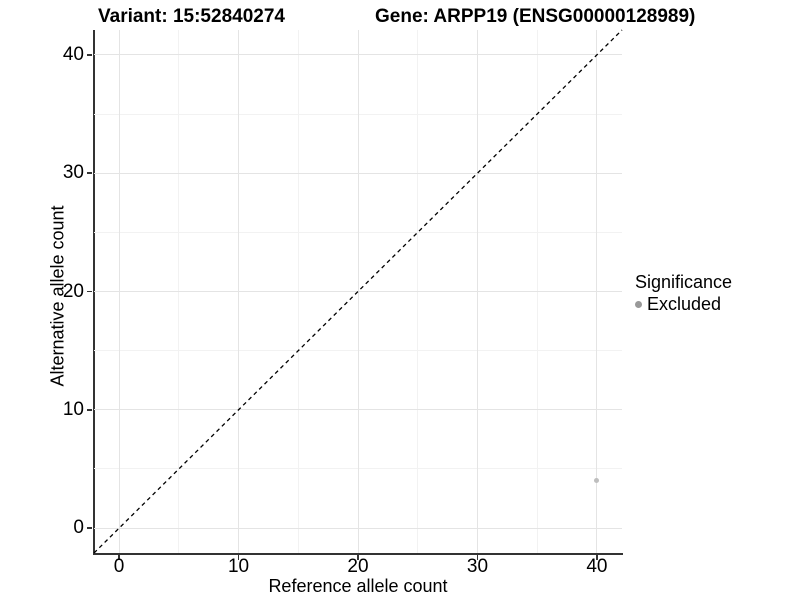  Describe the element at coordinates (358, 586) in the screenshot. I see `x-axis-title: Reference allele count` at that location.